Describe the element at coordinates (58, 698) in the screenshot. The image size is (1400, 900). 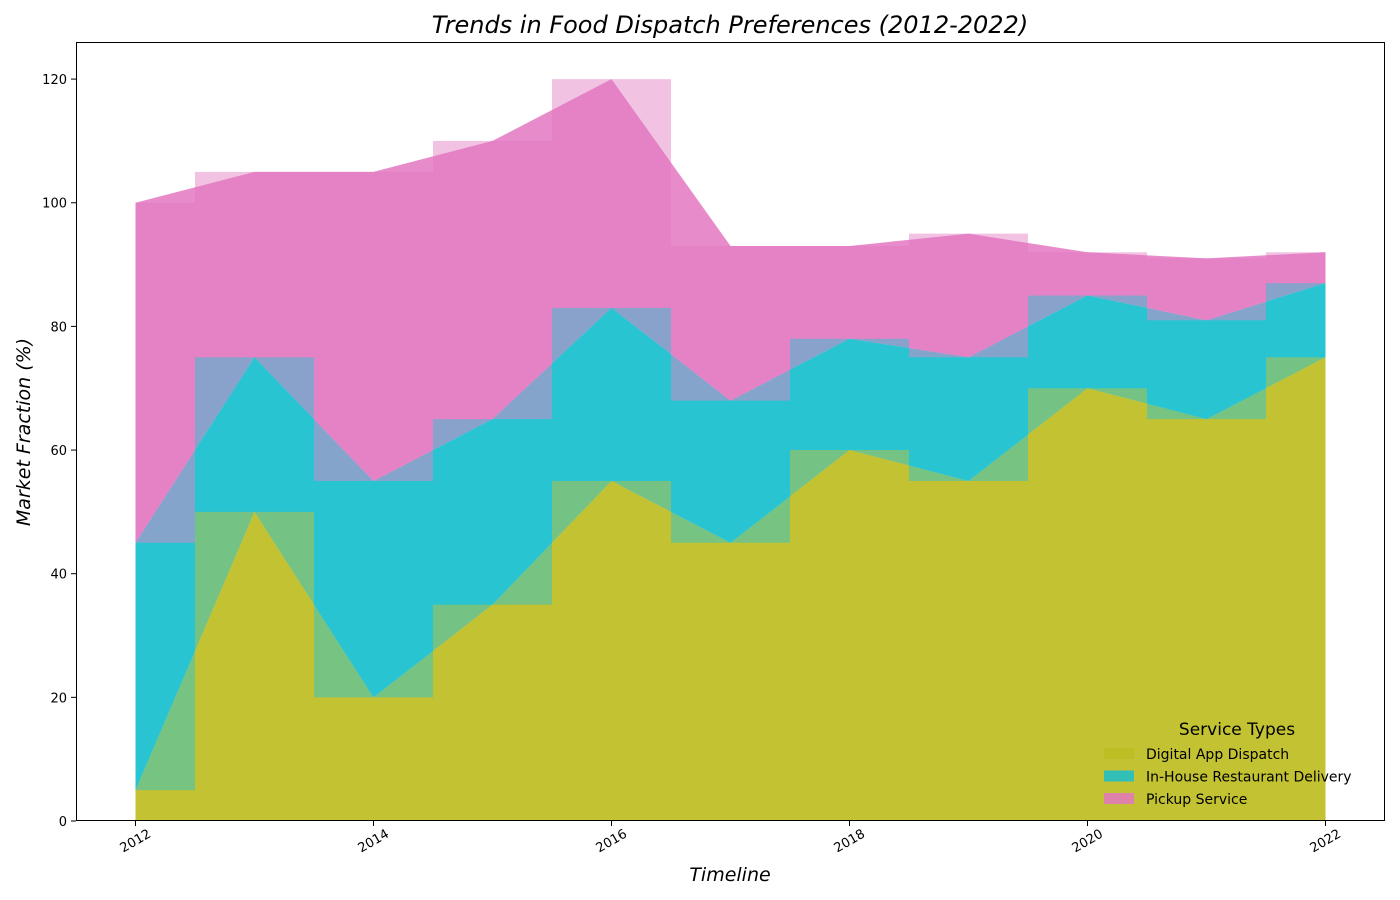
I see `y-tick-label: 20` at that location.